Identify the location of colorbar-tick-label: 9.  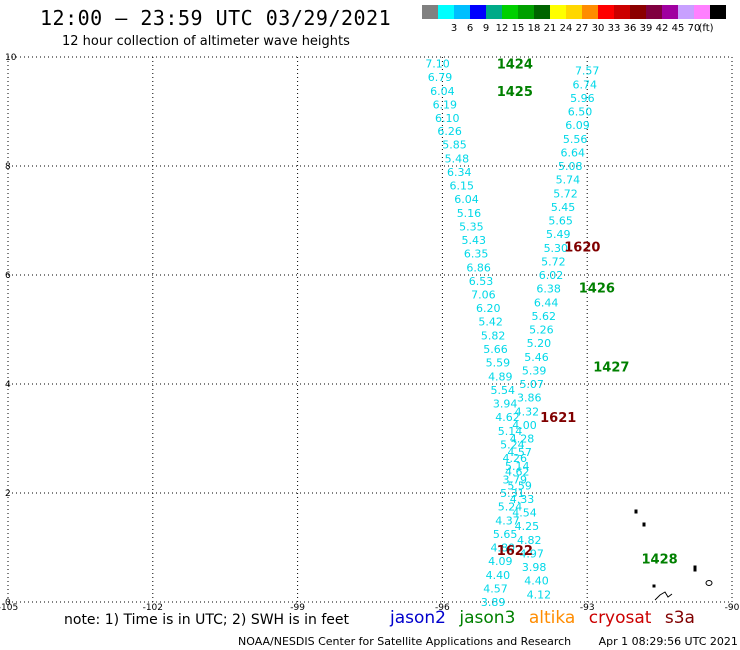
(486, 28).